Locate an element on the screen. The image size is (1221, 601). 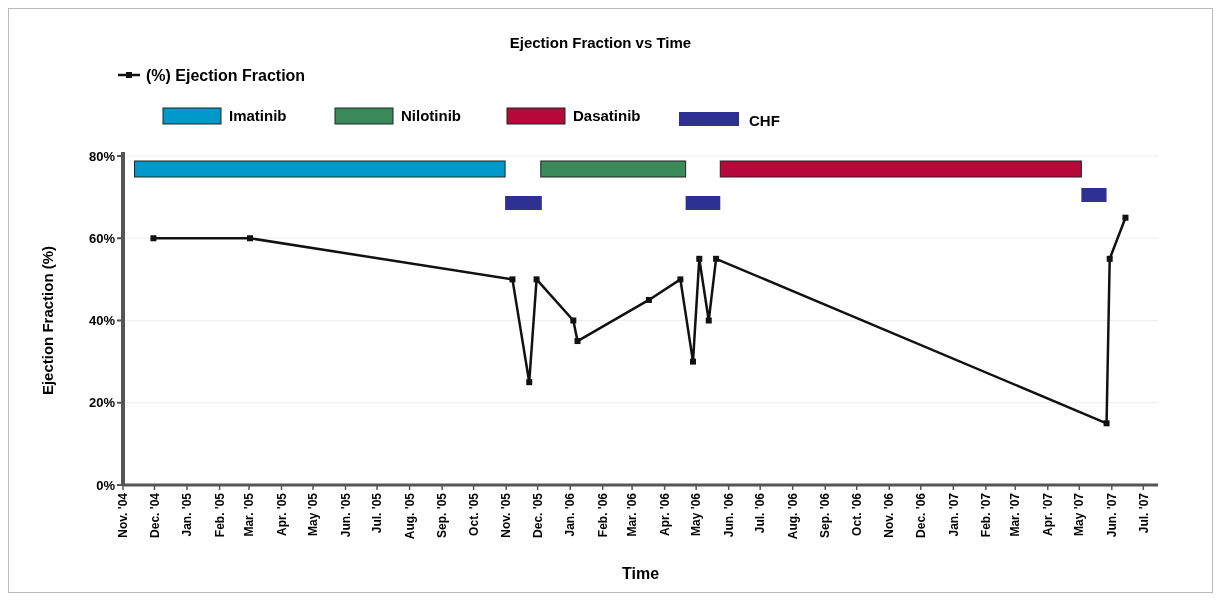
legend-label: CHF is located at coordinates (764, 121).